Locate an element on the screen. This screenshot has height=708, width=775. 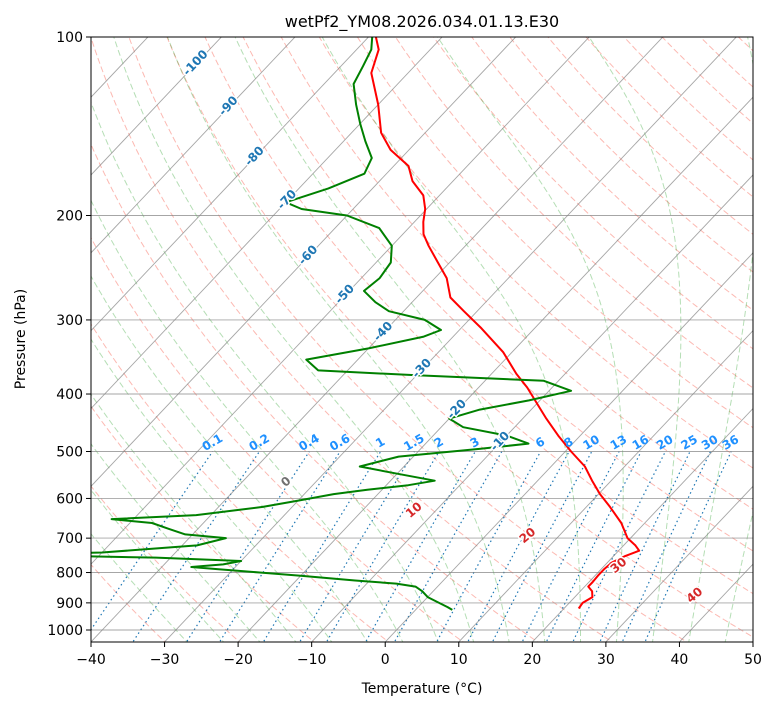
x-tick-label: −20 is located at coordinates (238, 660).